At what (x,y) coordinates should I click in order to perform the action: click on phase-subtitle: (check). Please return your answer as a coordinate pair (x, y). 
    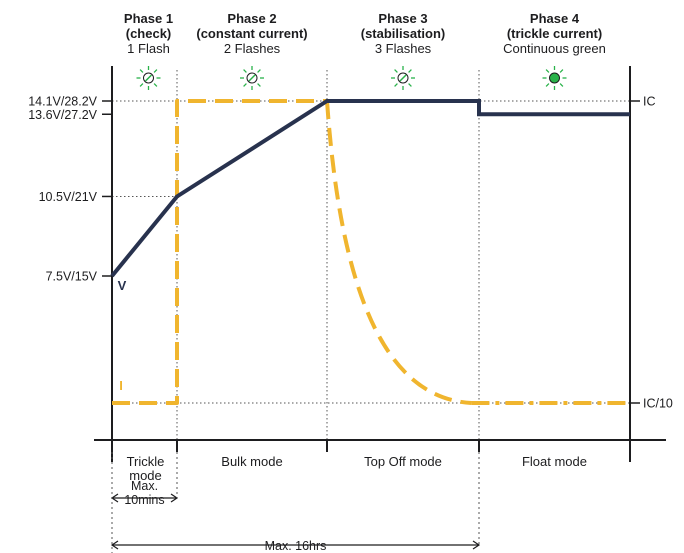
    Looking at the image, I should click on (149, 33).